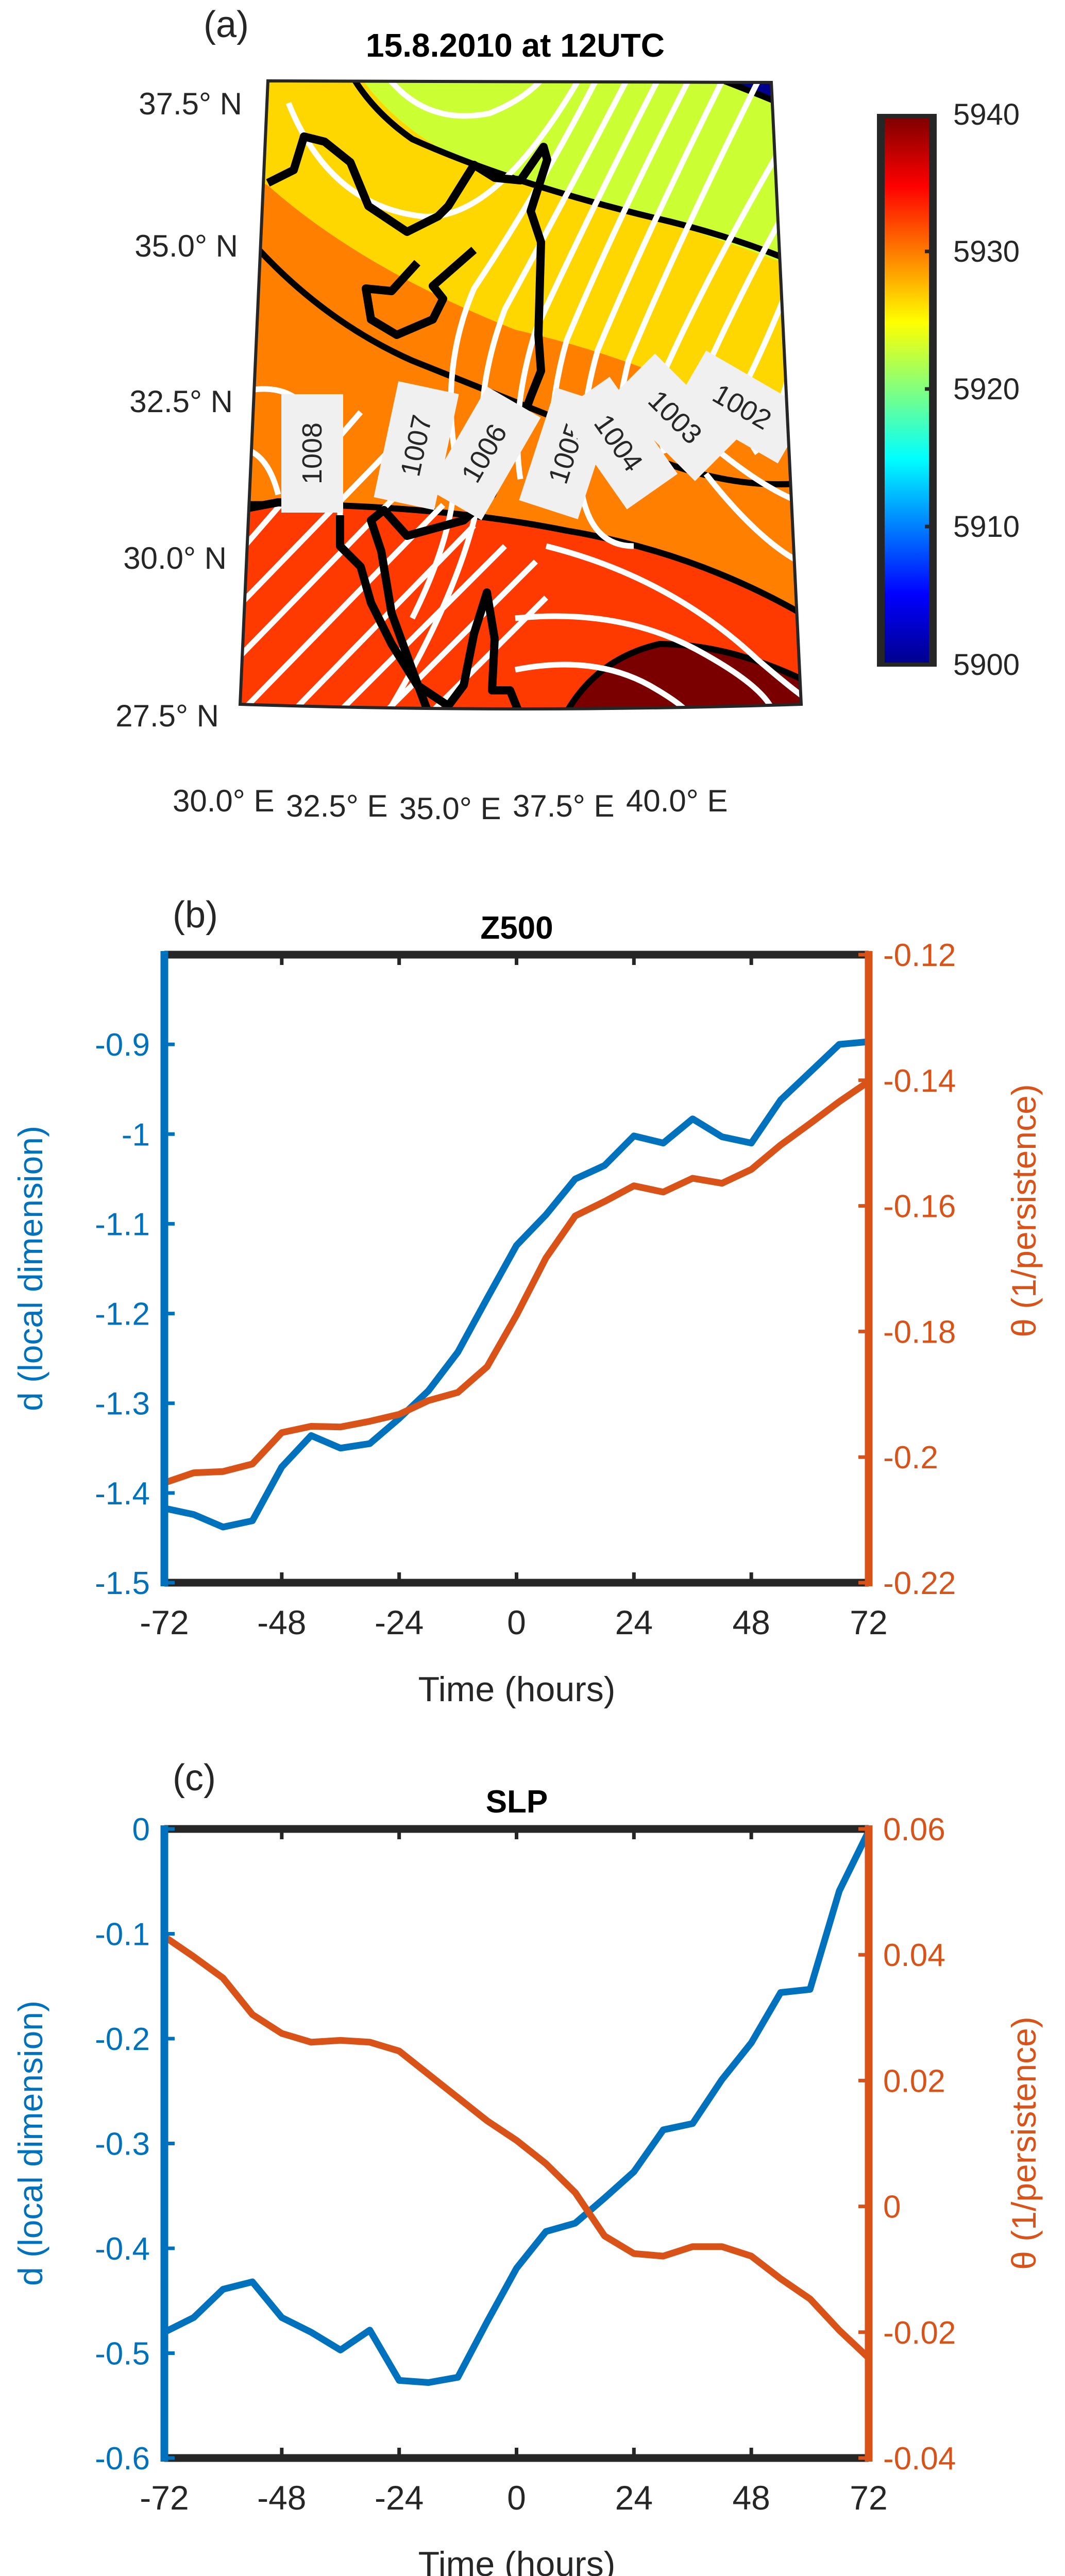  I want to click on panel-c-left-y-tick-label: -0.2, so click(122, 2039).